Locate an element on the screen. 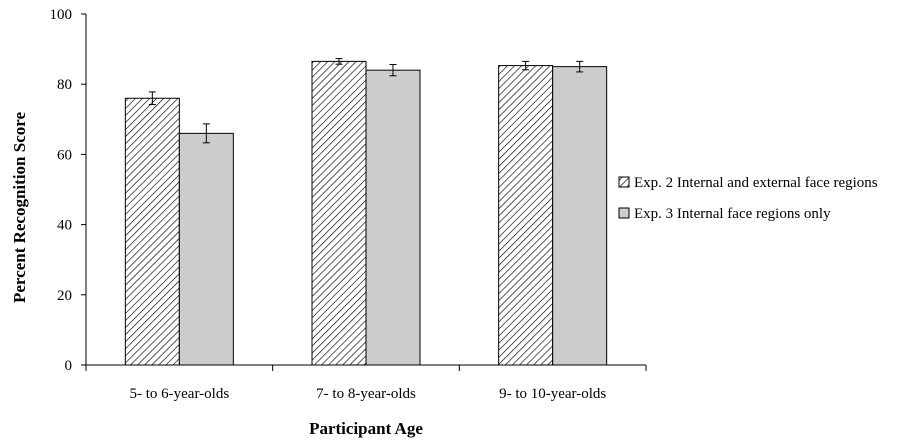  x-category-label: 9- to 10-year-olds is located at coordinates (552, 394).